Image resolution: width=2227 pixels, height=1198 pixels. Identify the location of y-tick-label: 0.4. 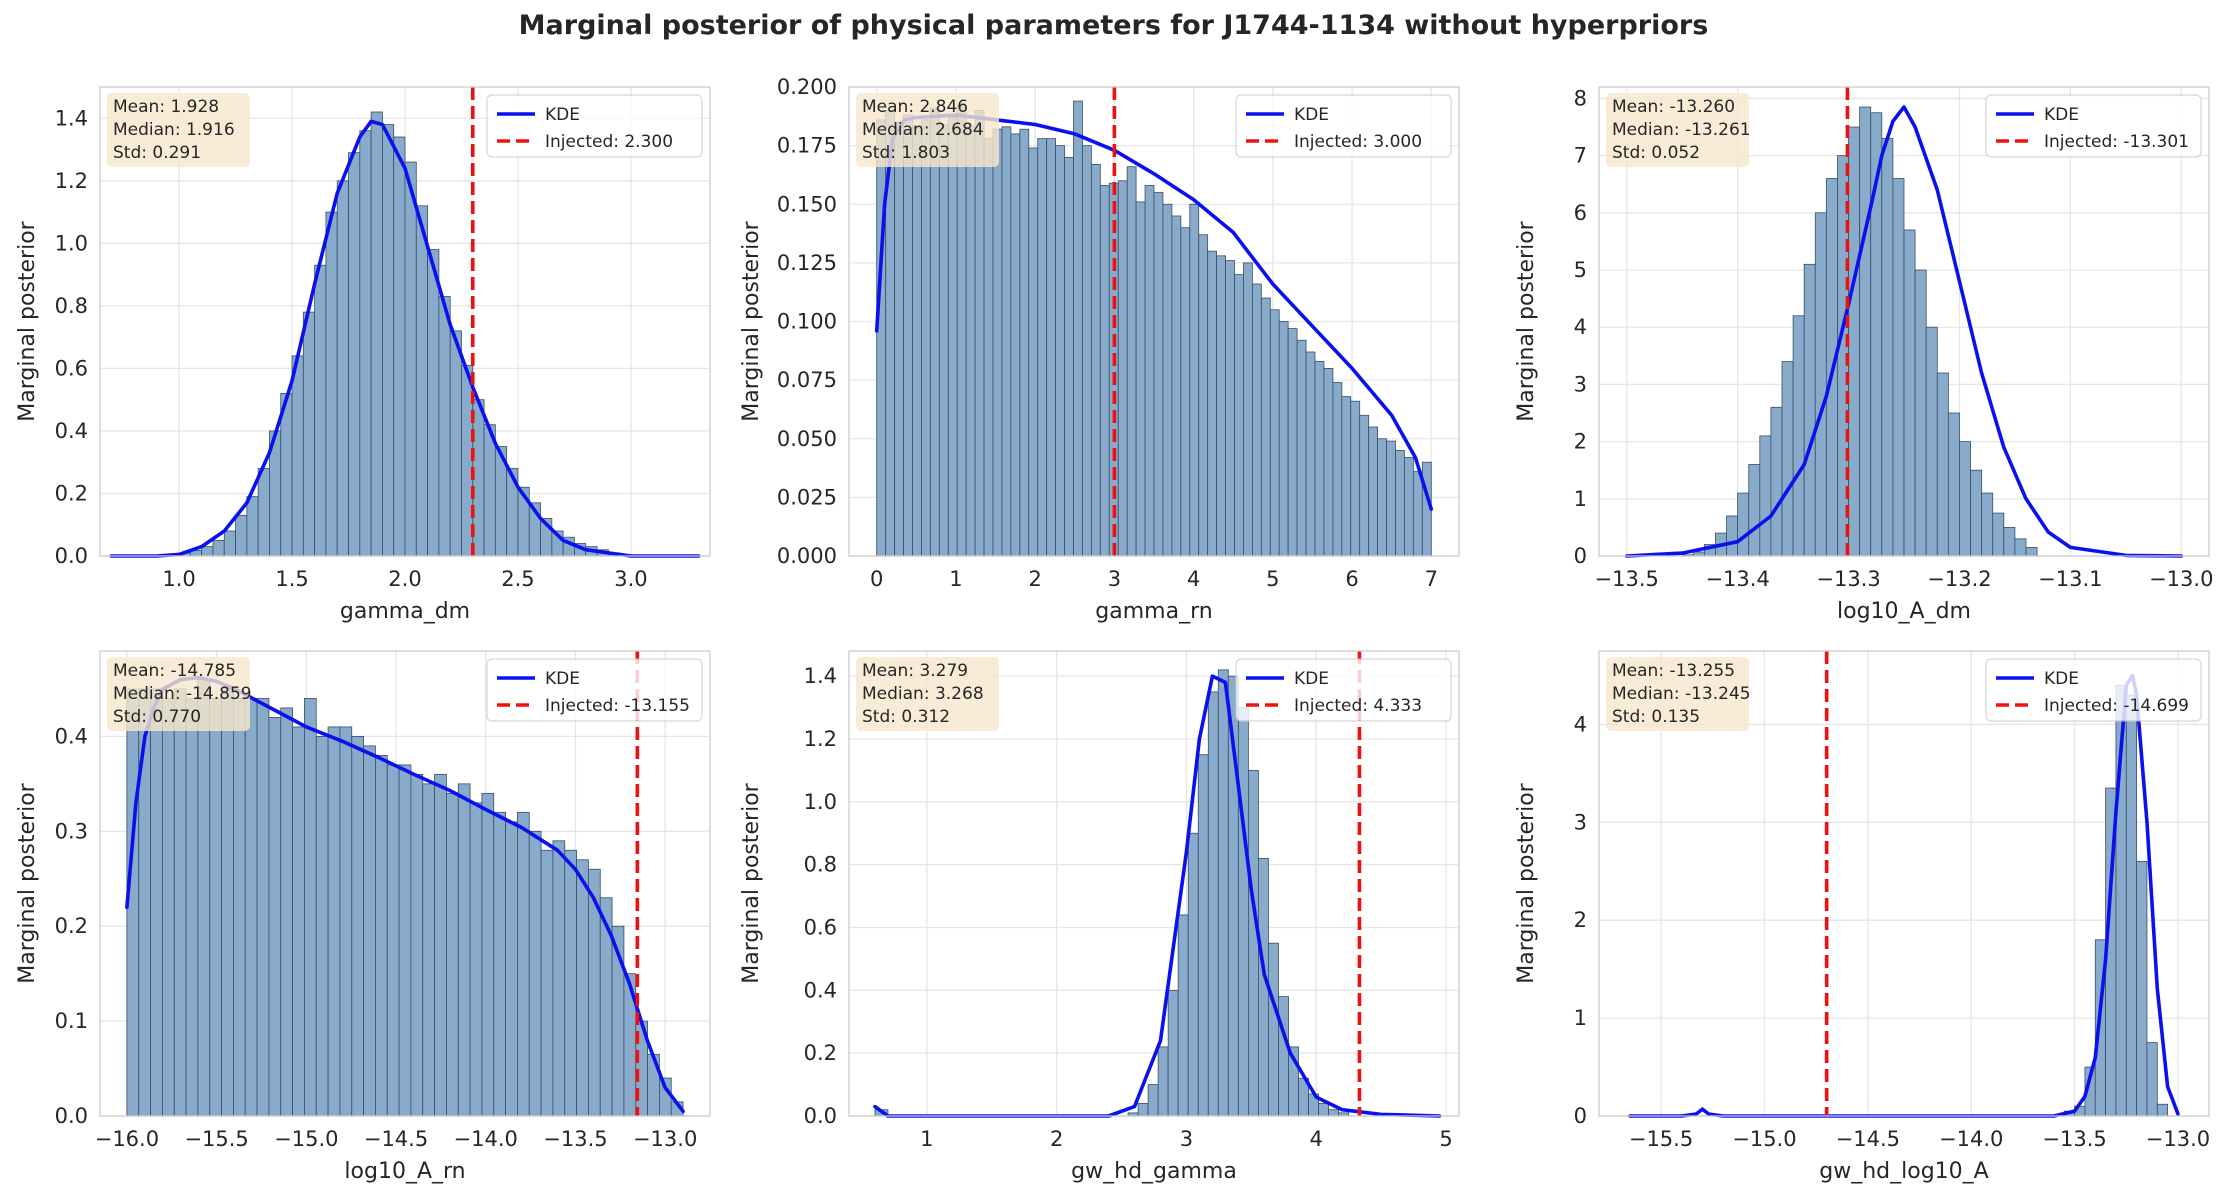
(71, 431).